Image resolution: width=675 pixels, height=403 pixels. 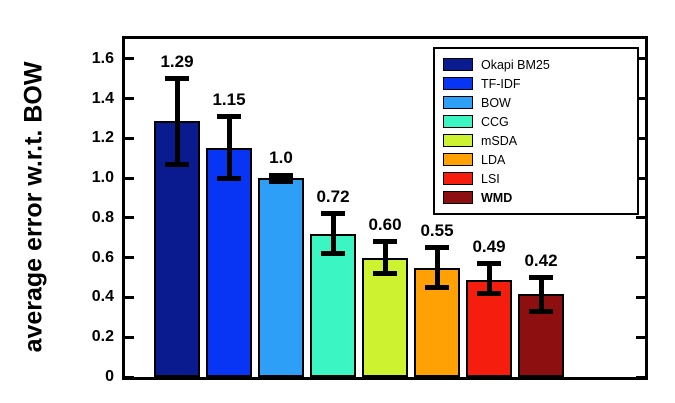 I want to click on bar-value-label: 0.55, so click(x=437, y=230).